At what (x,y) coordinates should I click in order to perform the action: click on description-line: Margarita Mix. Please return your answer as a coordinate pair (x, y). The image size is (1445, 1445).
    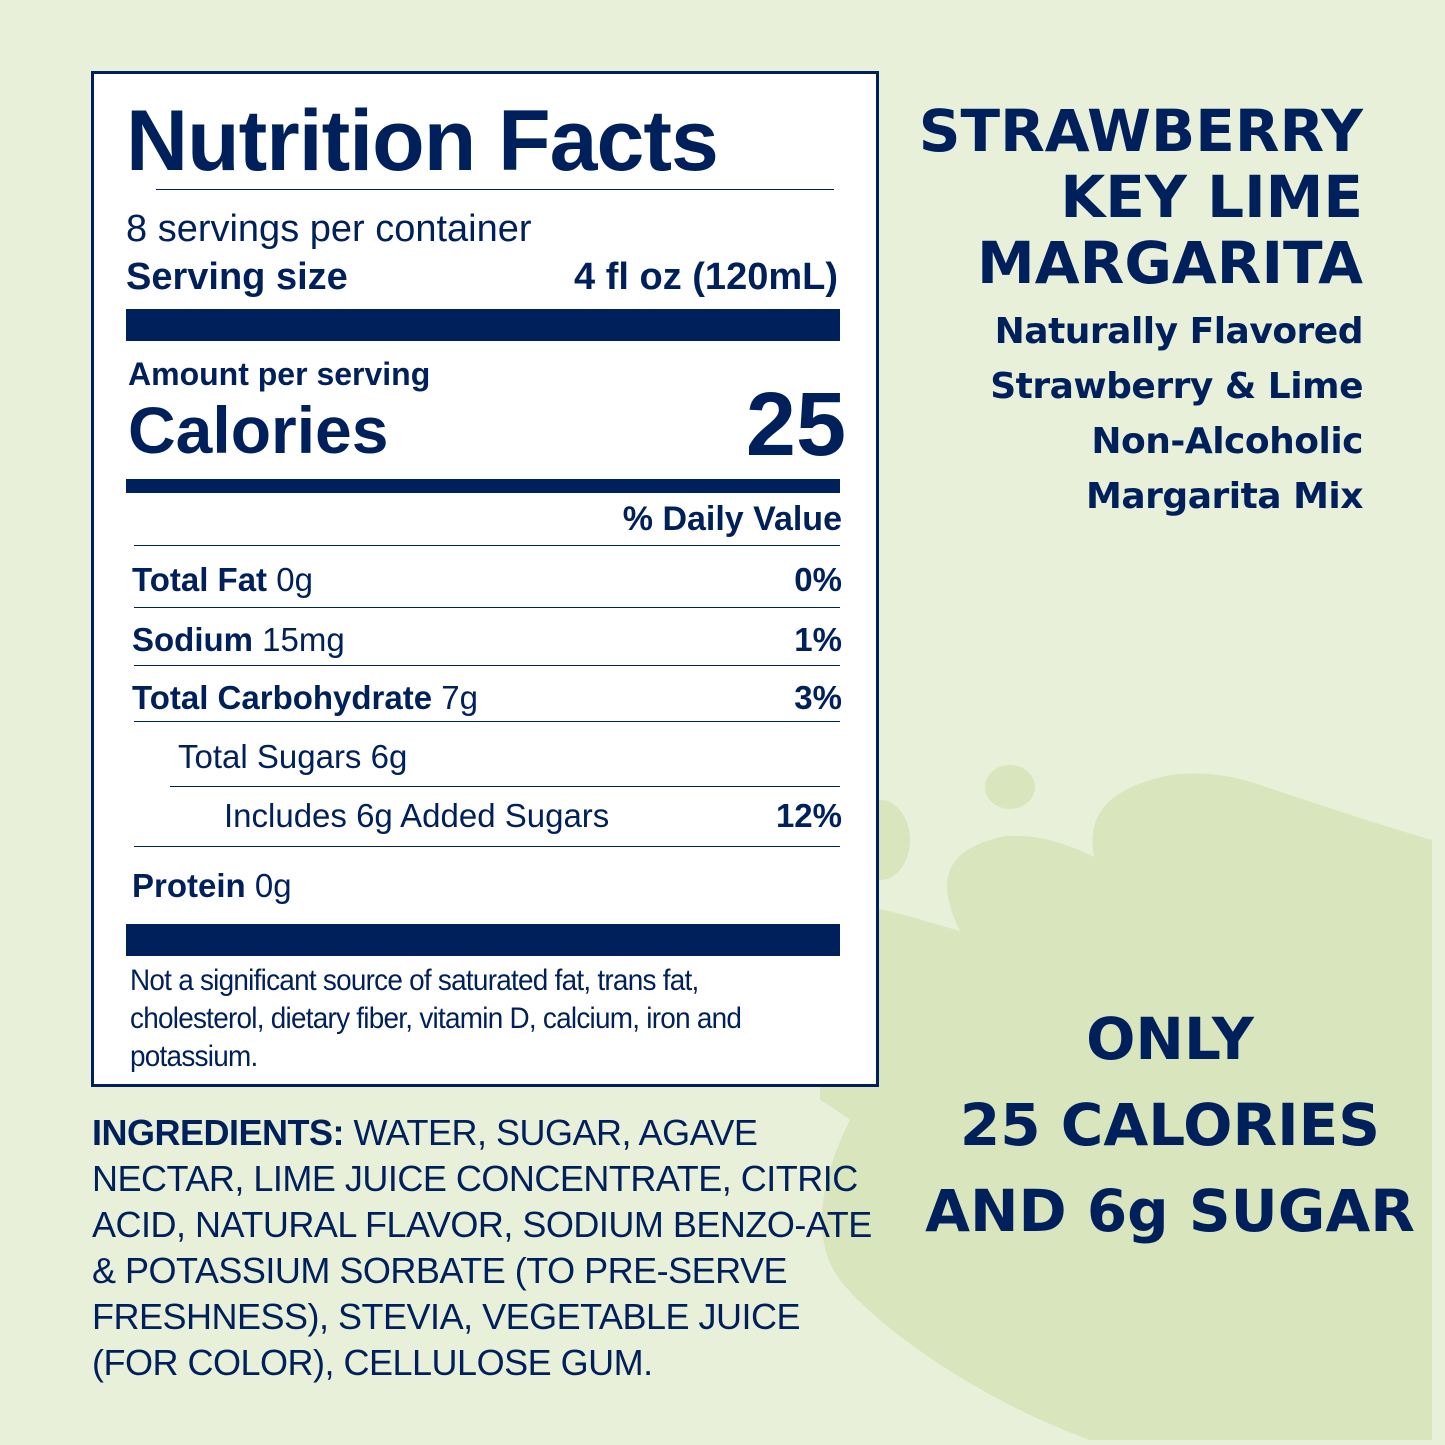
    Looking at the image, I should click on (1224, 496).